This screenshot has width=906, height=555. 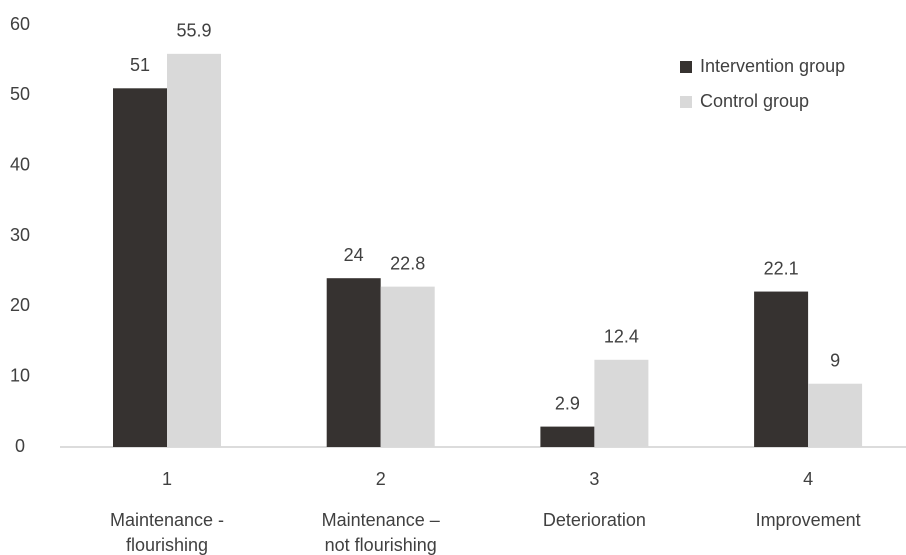 I want to click on x-tick-label: 2, so click(x=381, y=479).